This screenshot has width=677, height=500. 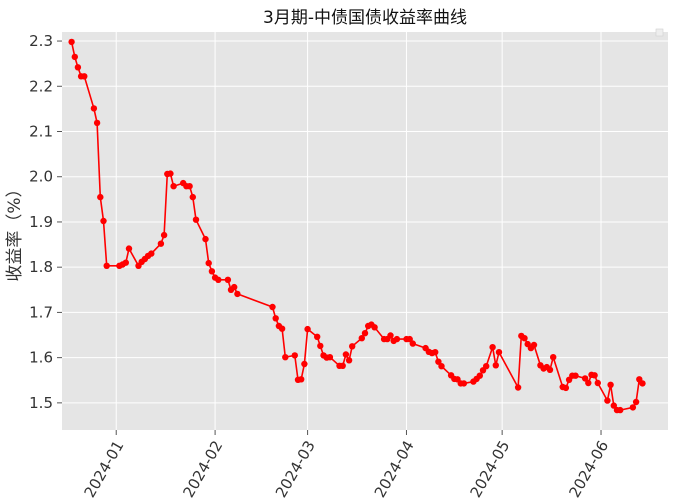 What do you see at coordinates (41, 267) in the screenshot?
I see `y-tick-label: 1.8` at bounding box center [41, 267].